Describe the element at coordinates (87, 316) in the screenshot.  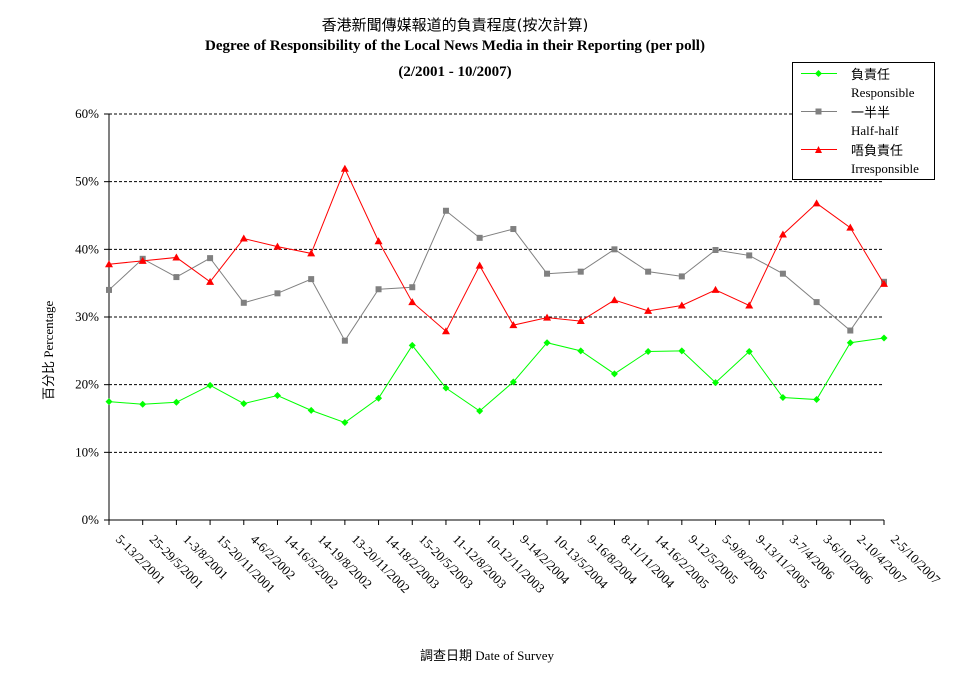
I see `y-tick-label: 30%` at that location.